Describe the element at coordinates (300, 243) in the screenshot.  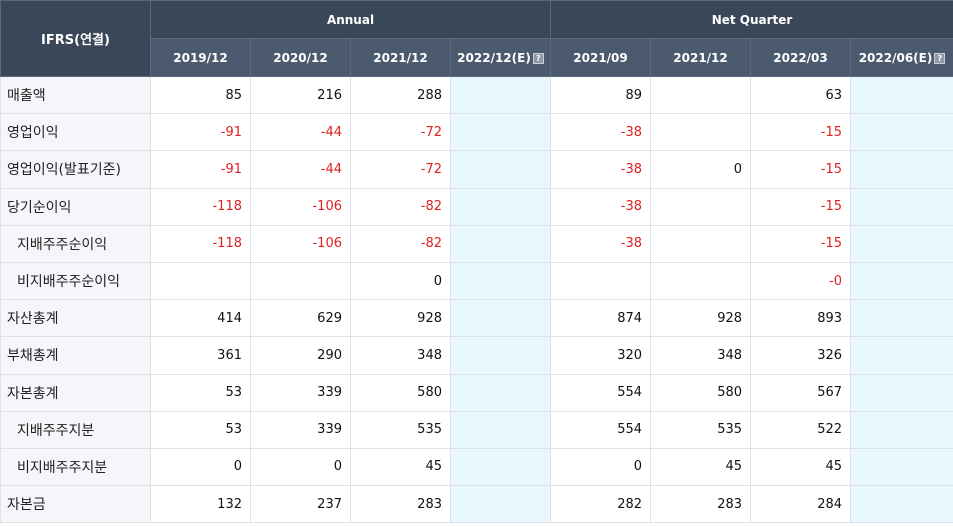
I see `value-cell: -106` at that location.